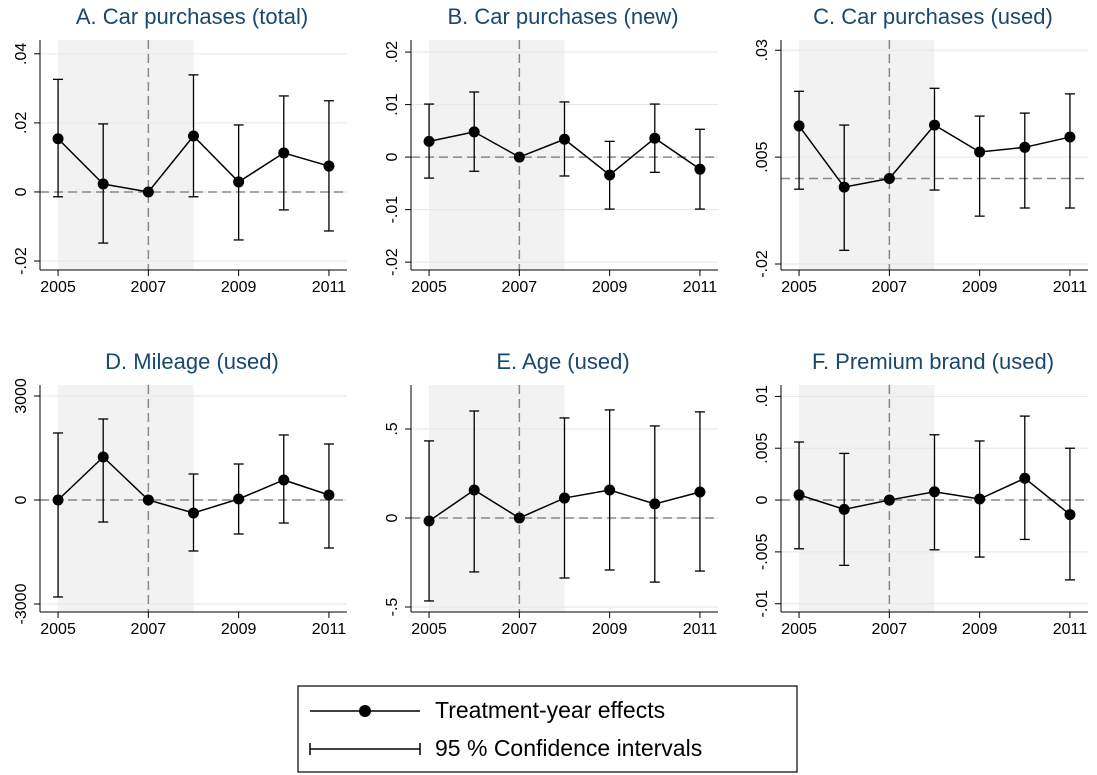  Describe the element at coordinates (562, 16) in the screenshot. I see `panel-title: B. Car purchases (new)` at that location.